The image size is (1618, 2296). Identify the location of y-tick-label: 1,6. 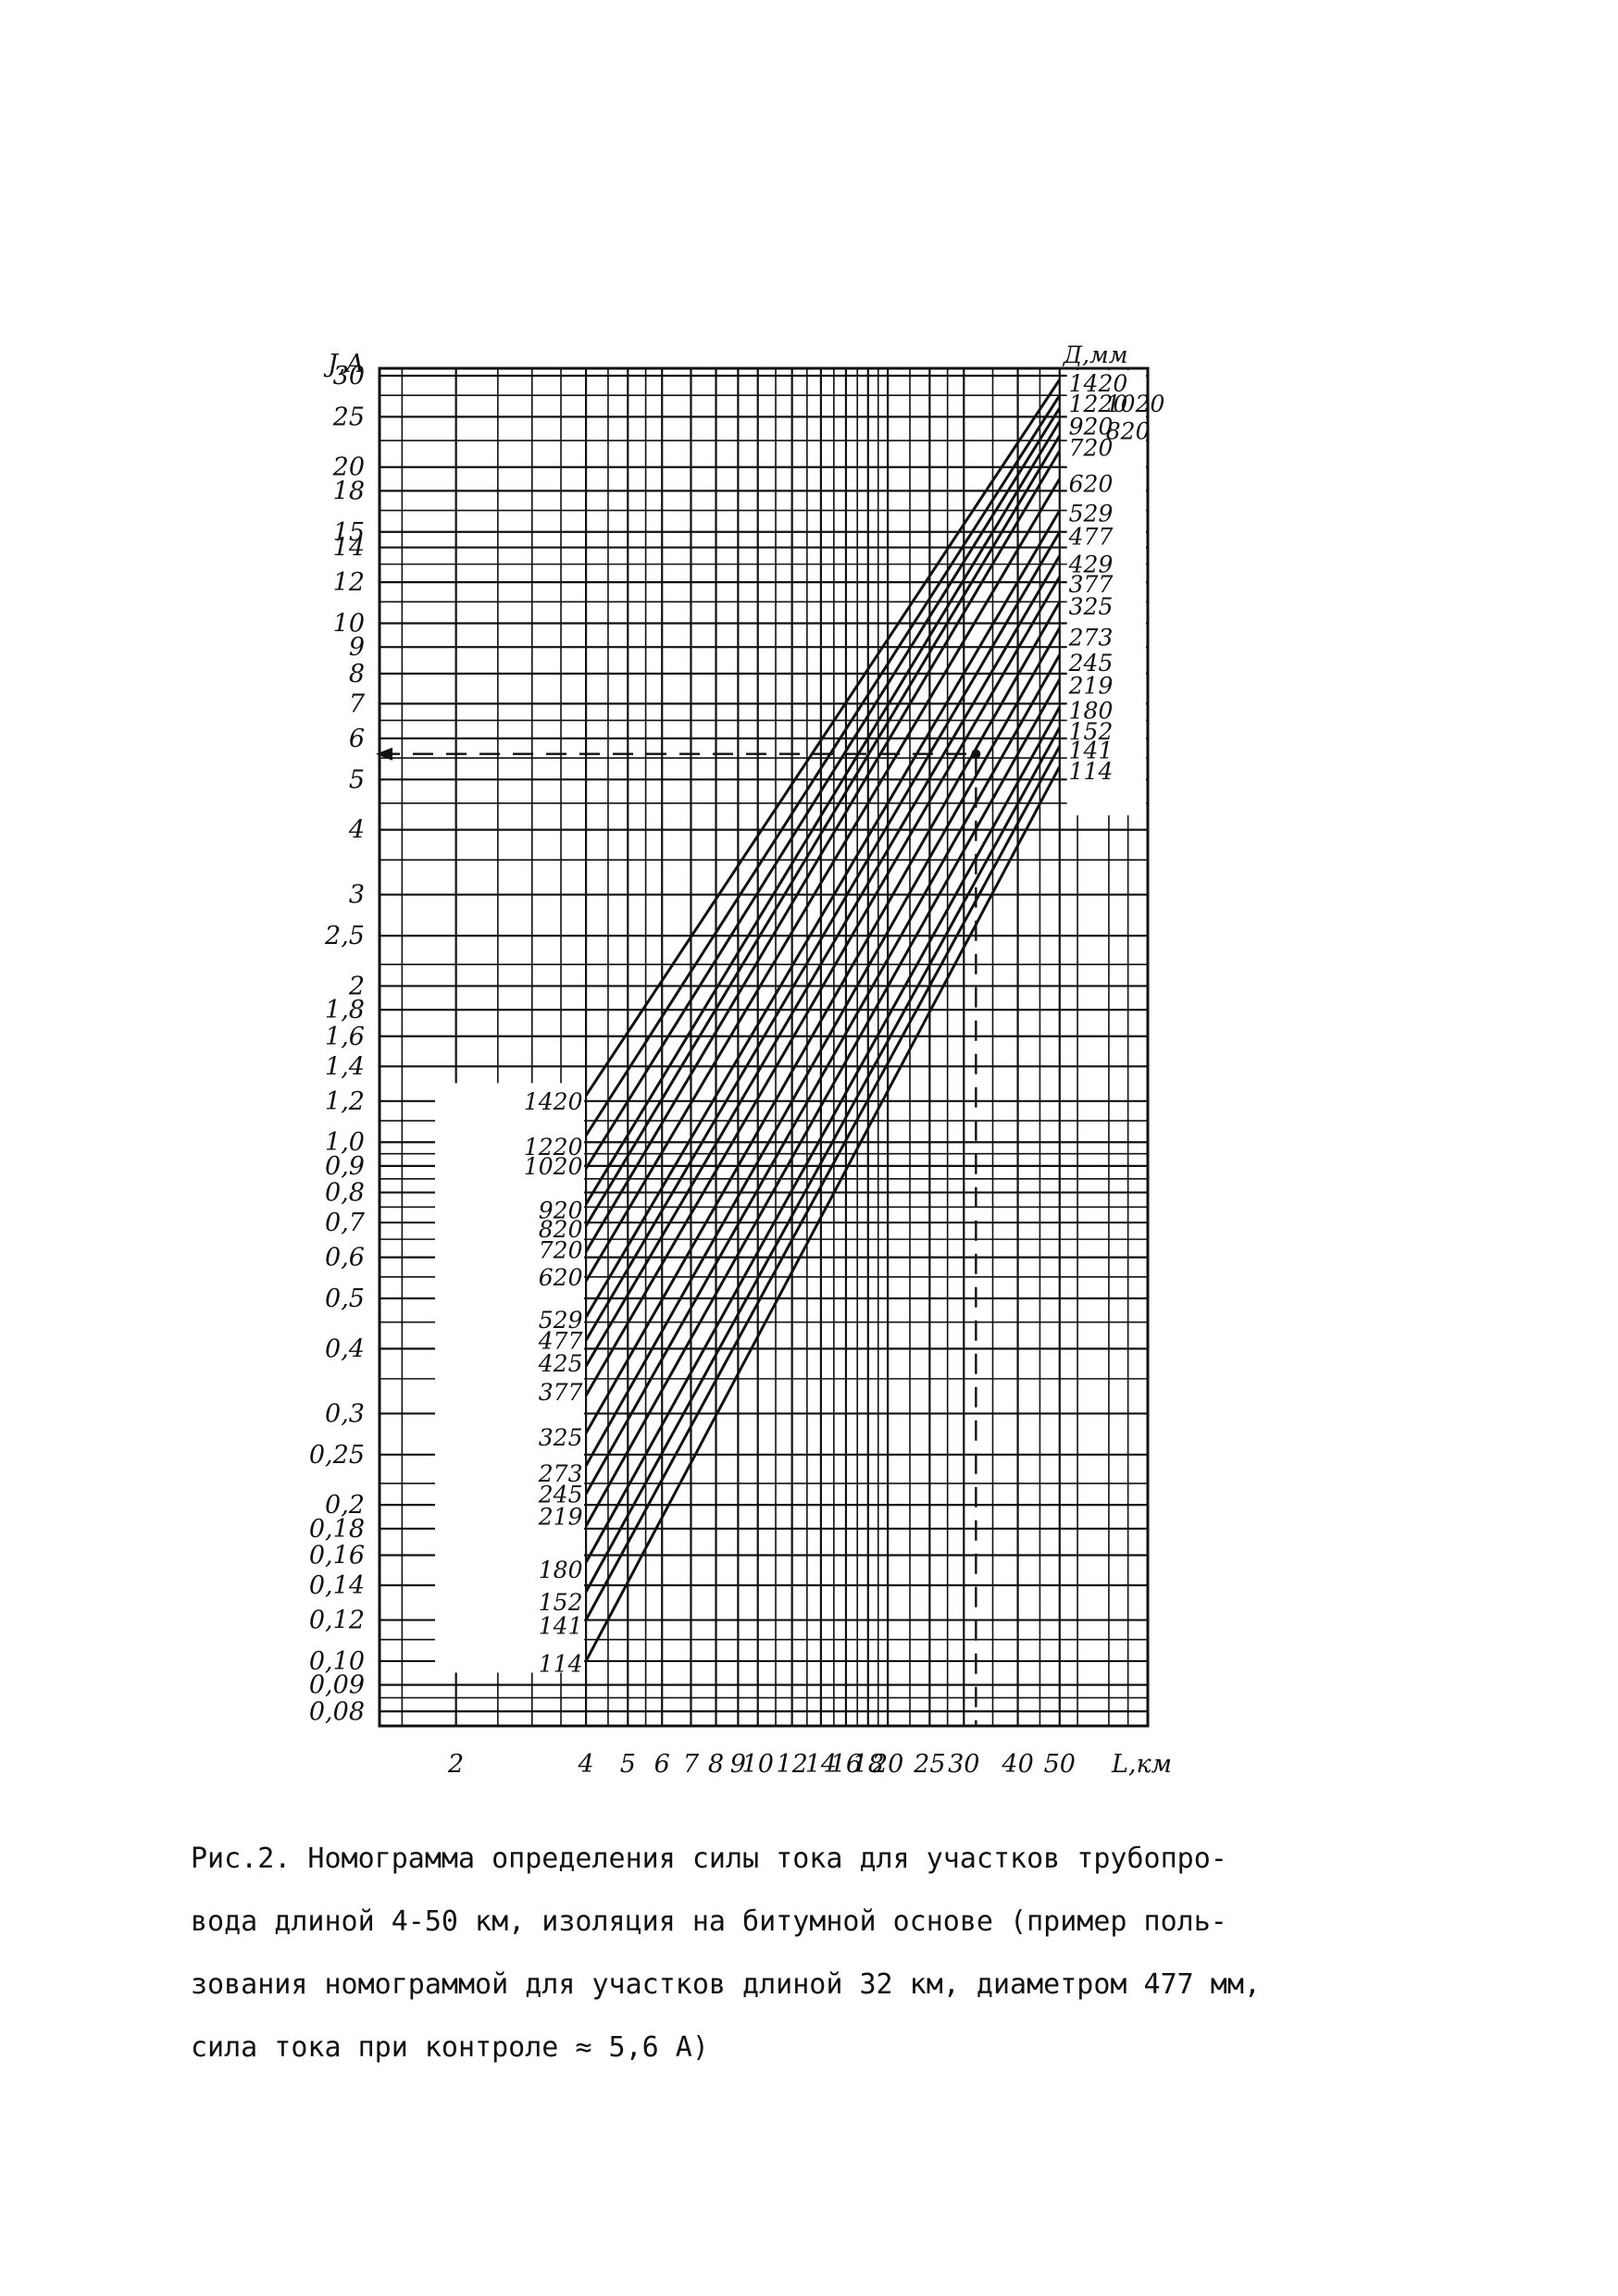
(345, 1037).